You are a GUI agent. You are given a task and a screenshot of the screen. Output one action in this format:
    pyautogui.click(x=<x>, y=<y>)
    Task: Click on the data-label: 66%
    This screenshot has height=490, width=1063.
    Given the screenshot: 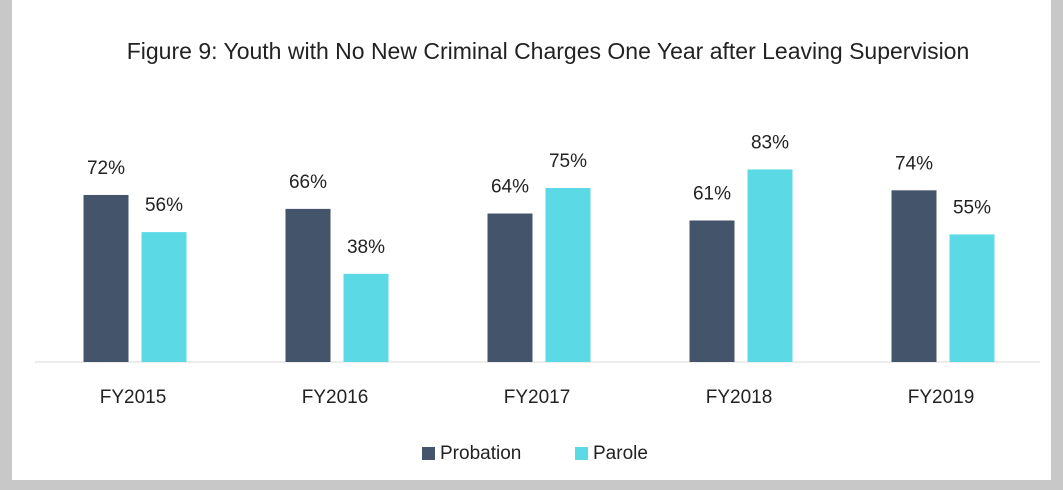 What is the action you would take?
    pyautogui.click(x=308, y=182)
    